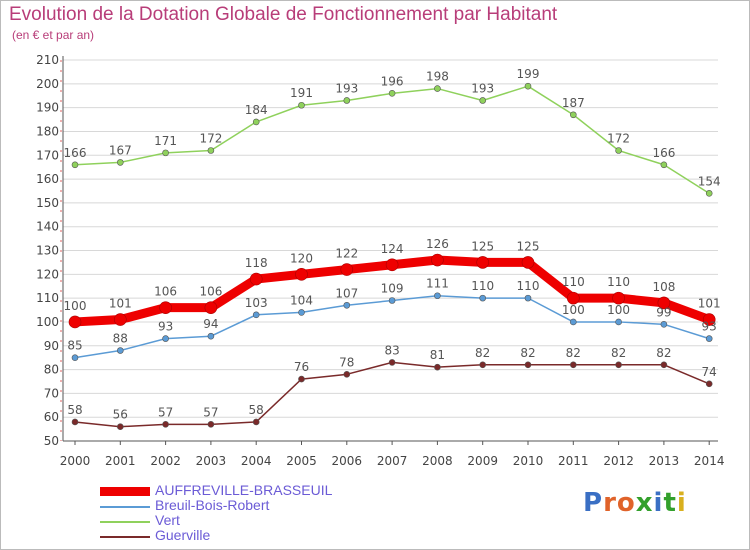  What do you see at coordinates (120, 339) in the screenshot?
I see `data-label: 88` at bounding box center [120, 339].